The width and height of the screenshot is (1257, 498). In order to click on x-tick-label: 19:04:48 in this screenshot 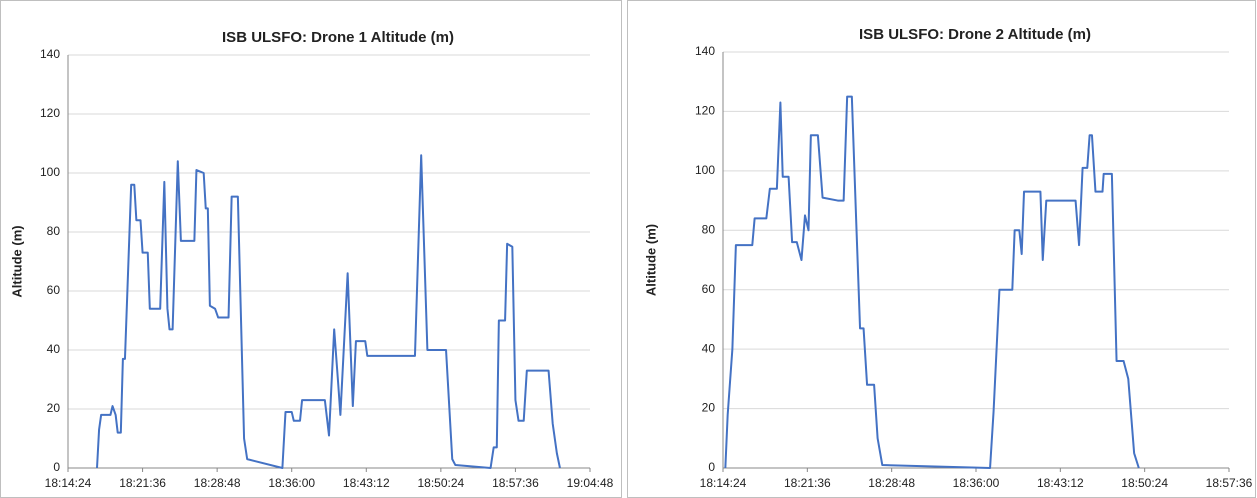, I will do `click(590, 483)`.